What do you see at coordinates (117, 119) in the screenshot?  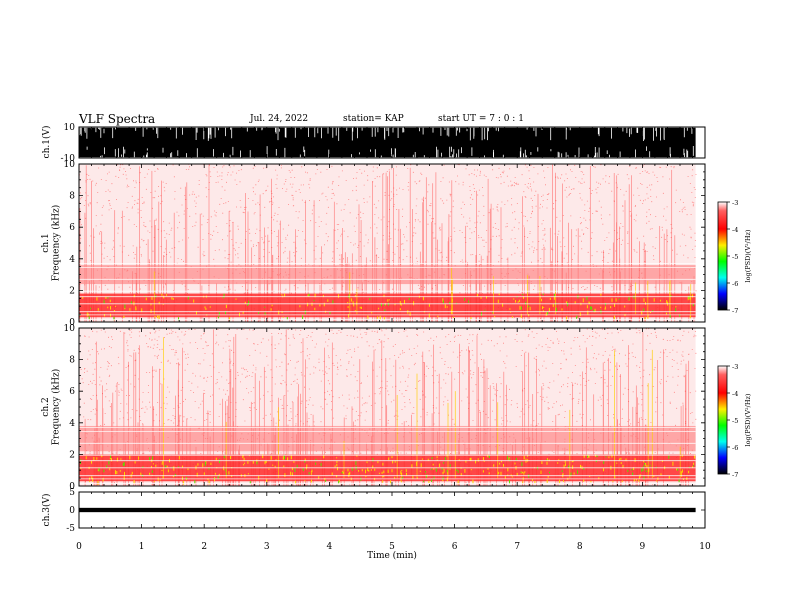 I see `figure-title: VLF Spectra` at bounding box center [117, 119].